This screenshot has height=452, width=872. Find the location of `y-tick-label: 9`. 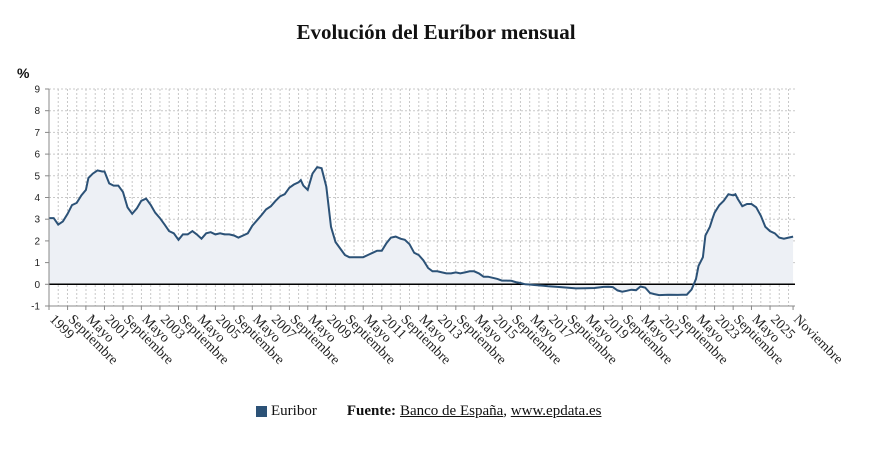

y-tick-label: 9 is located at coordinates (37, 90).